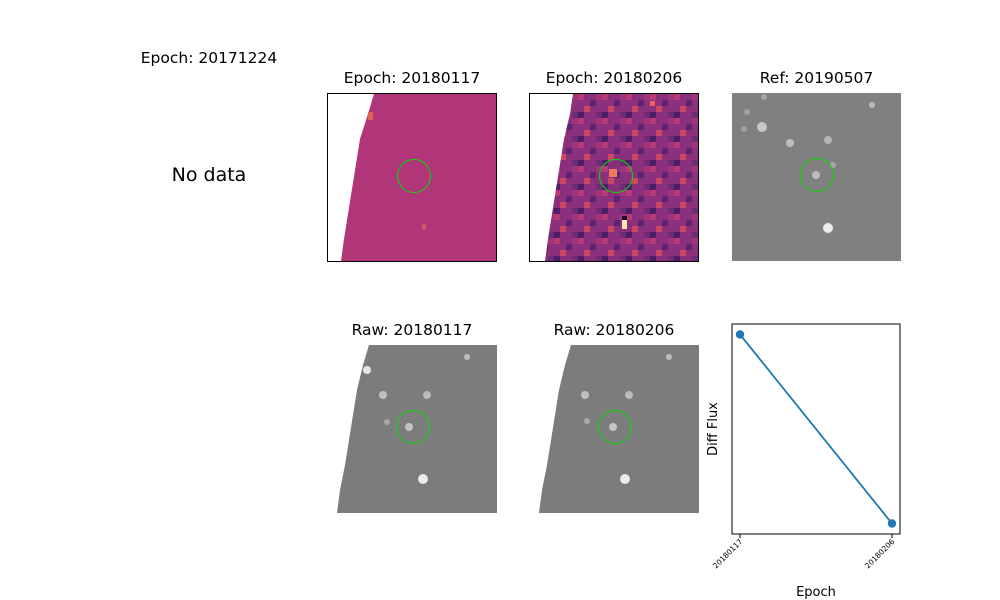  What do you see at coordinates (614, 330) in the screenshot?
I see `raw-panel-2-title: Raw: 20180206` at bounding box center [614, 330].